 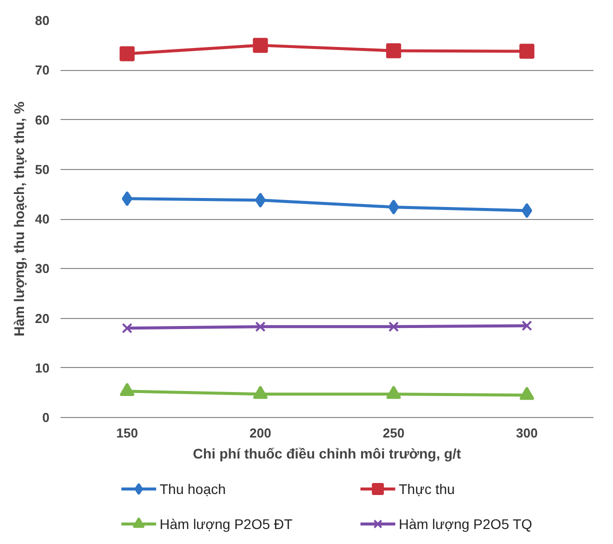 I want to click on y-tick-label: 10, so click(x=42, y=368).